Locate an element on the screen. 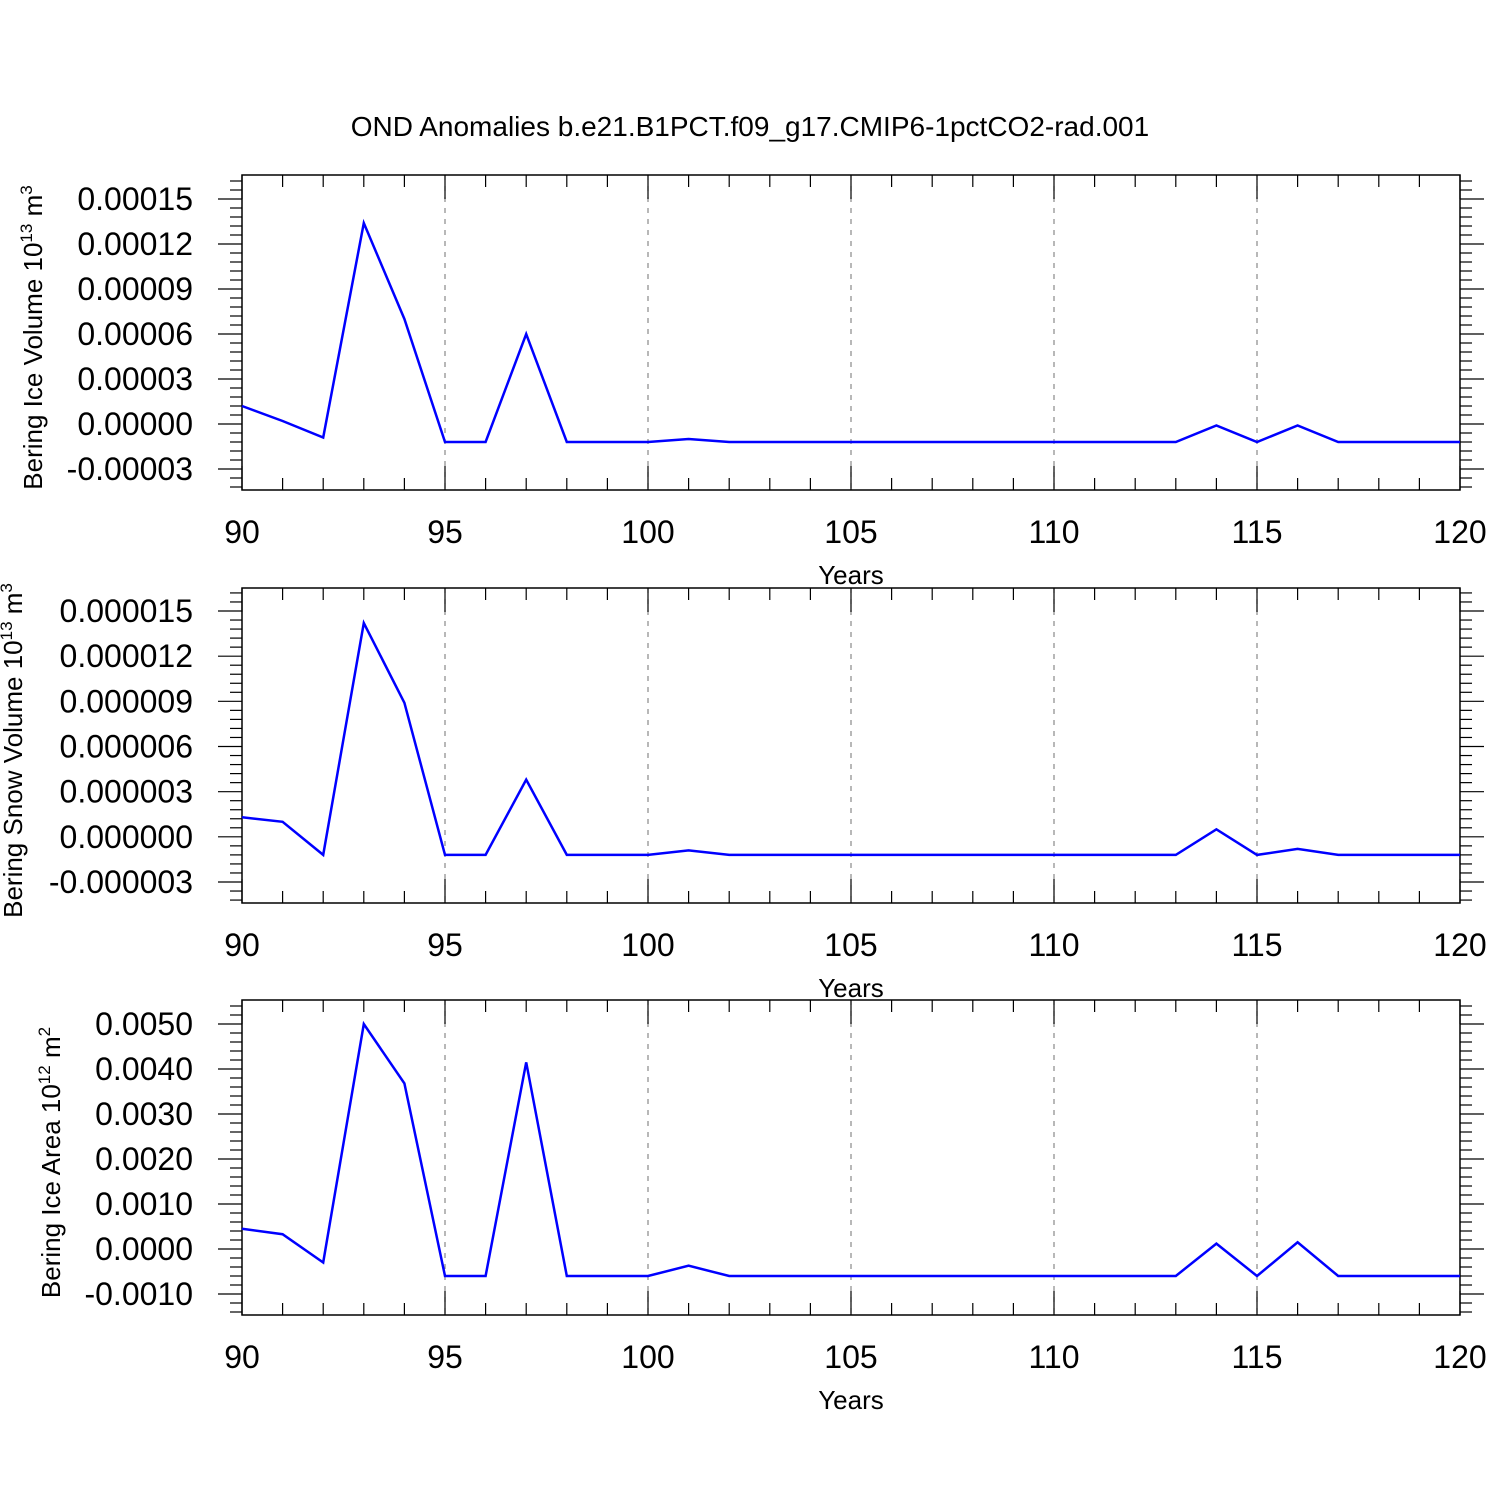  y-tick-label: 0.00003 is located at coordinates (135, 379).